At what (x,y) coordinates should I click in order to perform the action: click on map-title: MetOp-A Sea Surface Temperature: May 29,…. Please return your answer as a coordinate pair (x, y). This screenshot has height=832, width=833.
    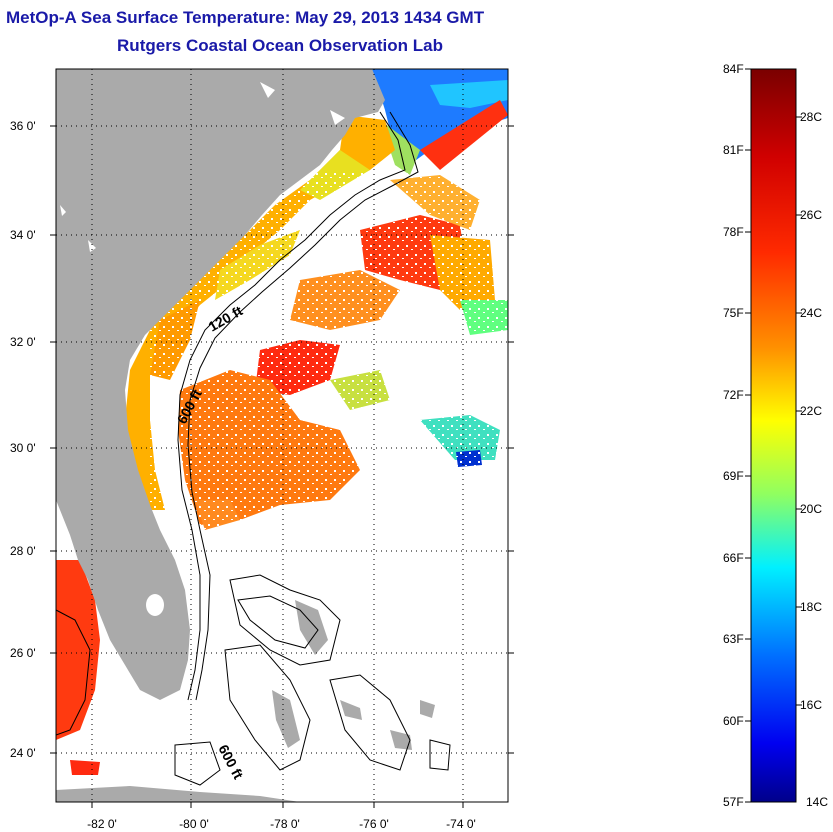
    Looking at the image, I should click on (245, 17).